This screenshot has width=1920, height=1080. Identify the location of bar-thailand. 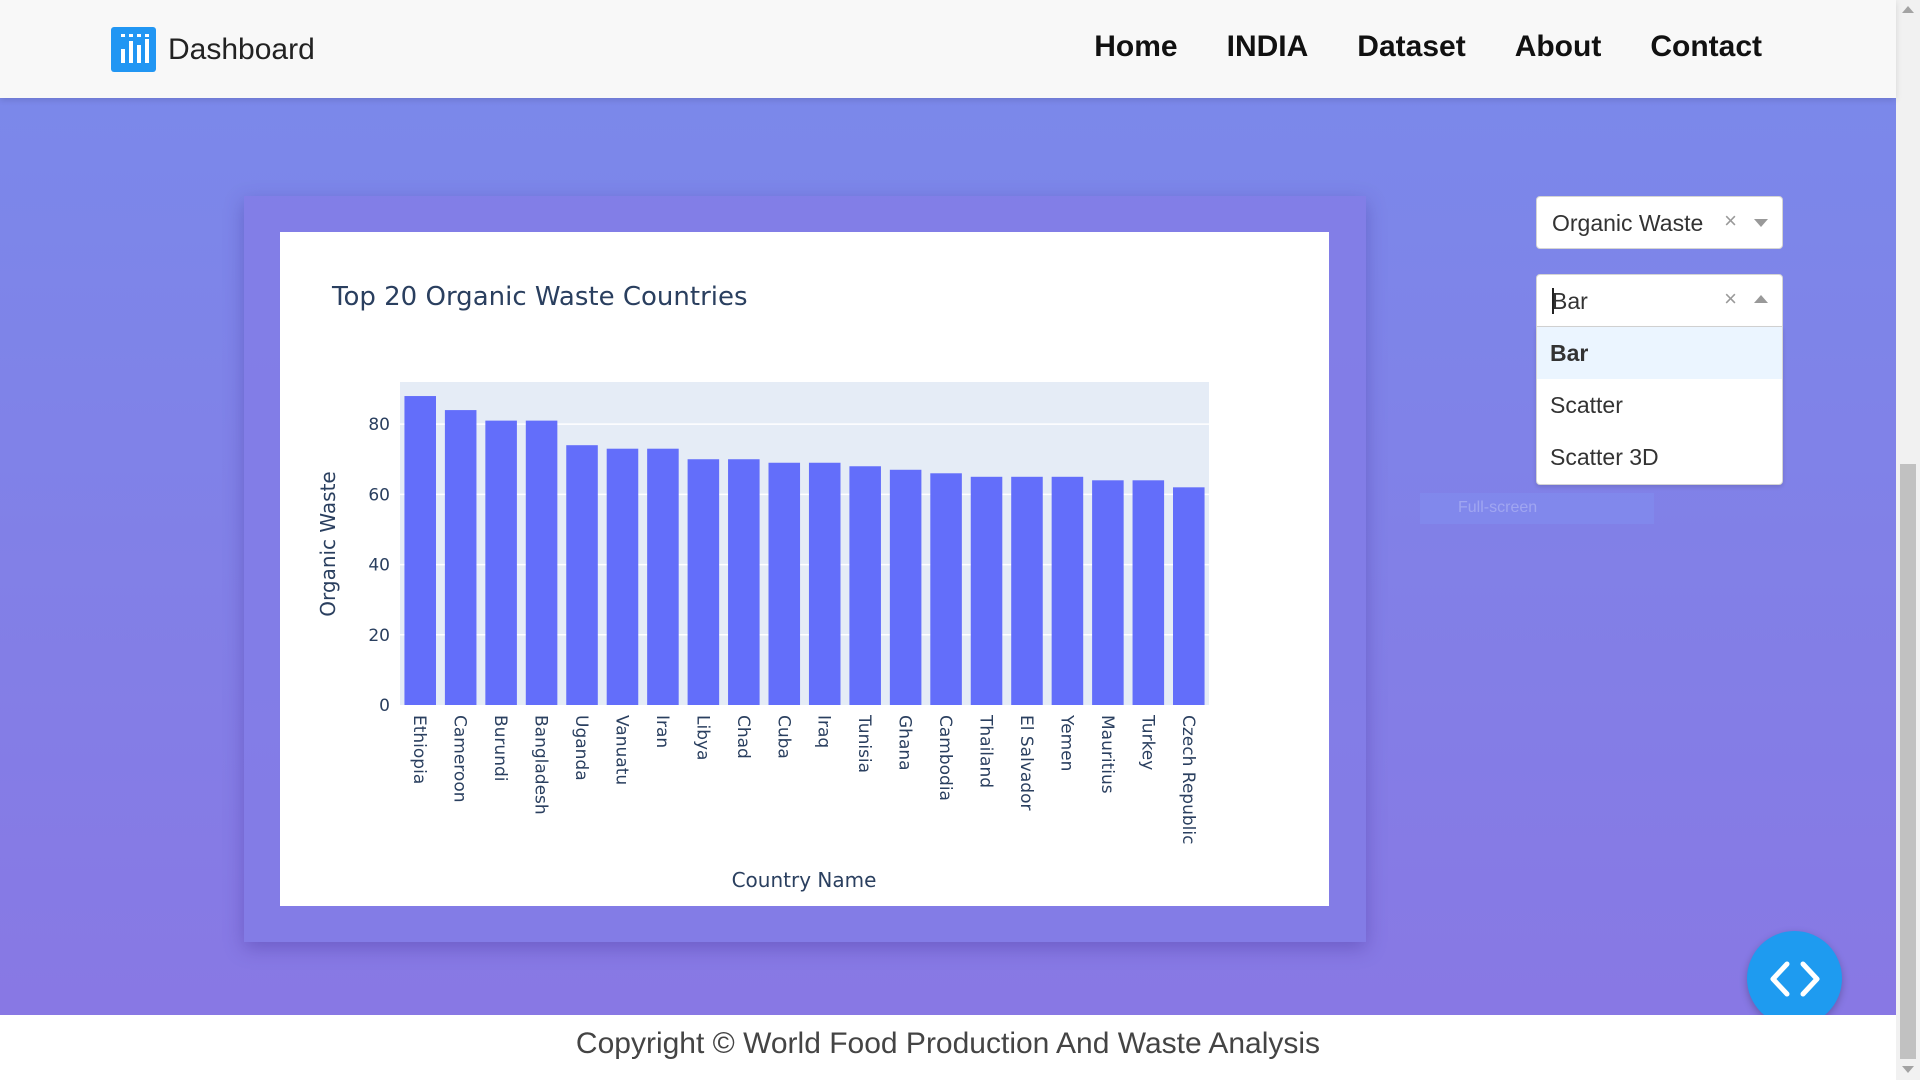
(986, 590).